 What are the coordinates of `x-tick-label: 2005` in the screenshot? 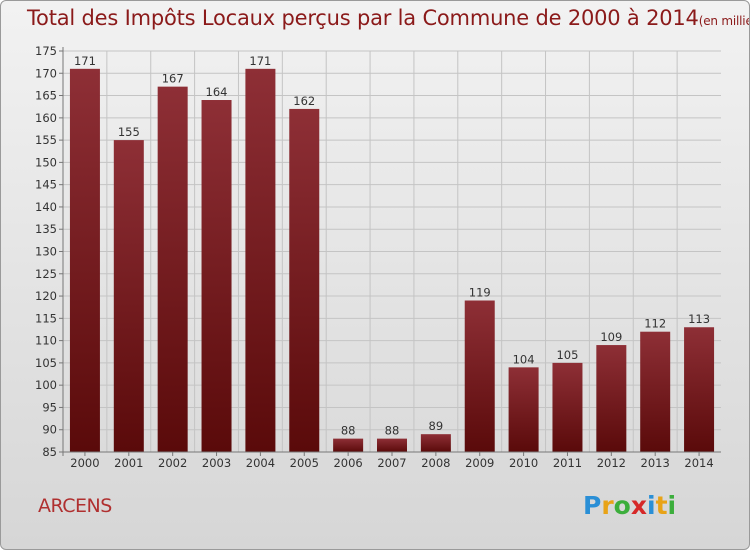 It's located at (304, 463).